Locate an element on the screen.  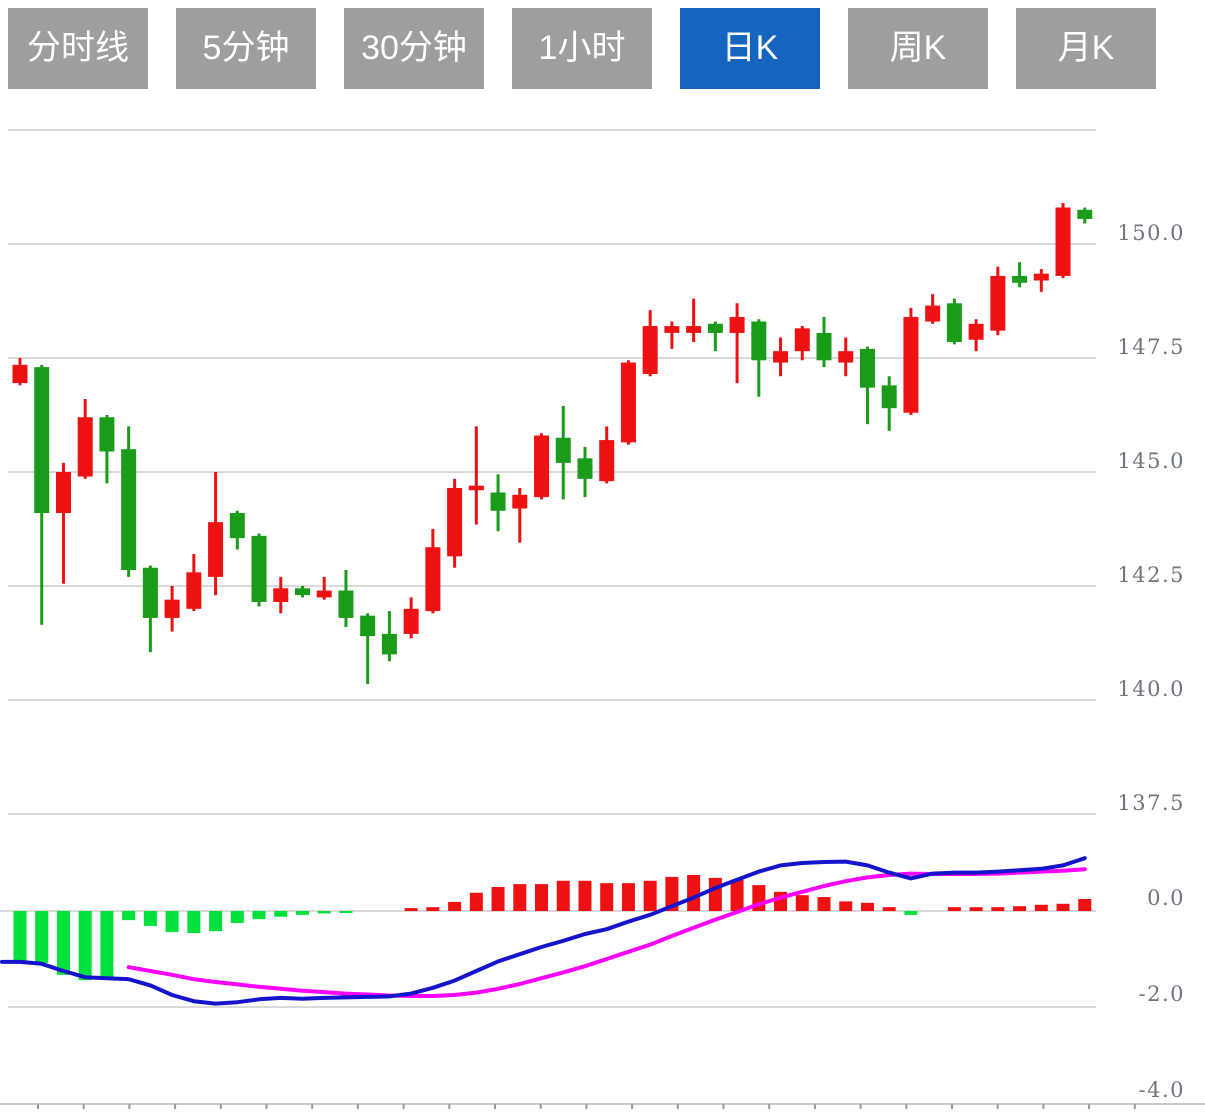
tab-月K: 月K is located at coordinates (1086, 48).